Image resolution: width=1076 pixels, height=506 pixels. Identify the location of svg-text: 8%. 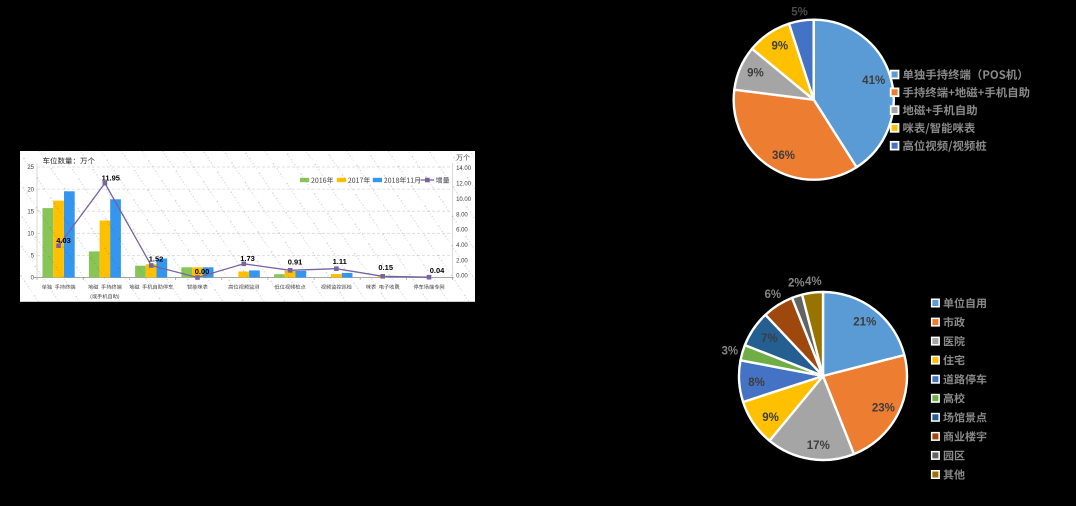
(756, 383).